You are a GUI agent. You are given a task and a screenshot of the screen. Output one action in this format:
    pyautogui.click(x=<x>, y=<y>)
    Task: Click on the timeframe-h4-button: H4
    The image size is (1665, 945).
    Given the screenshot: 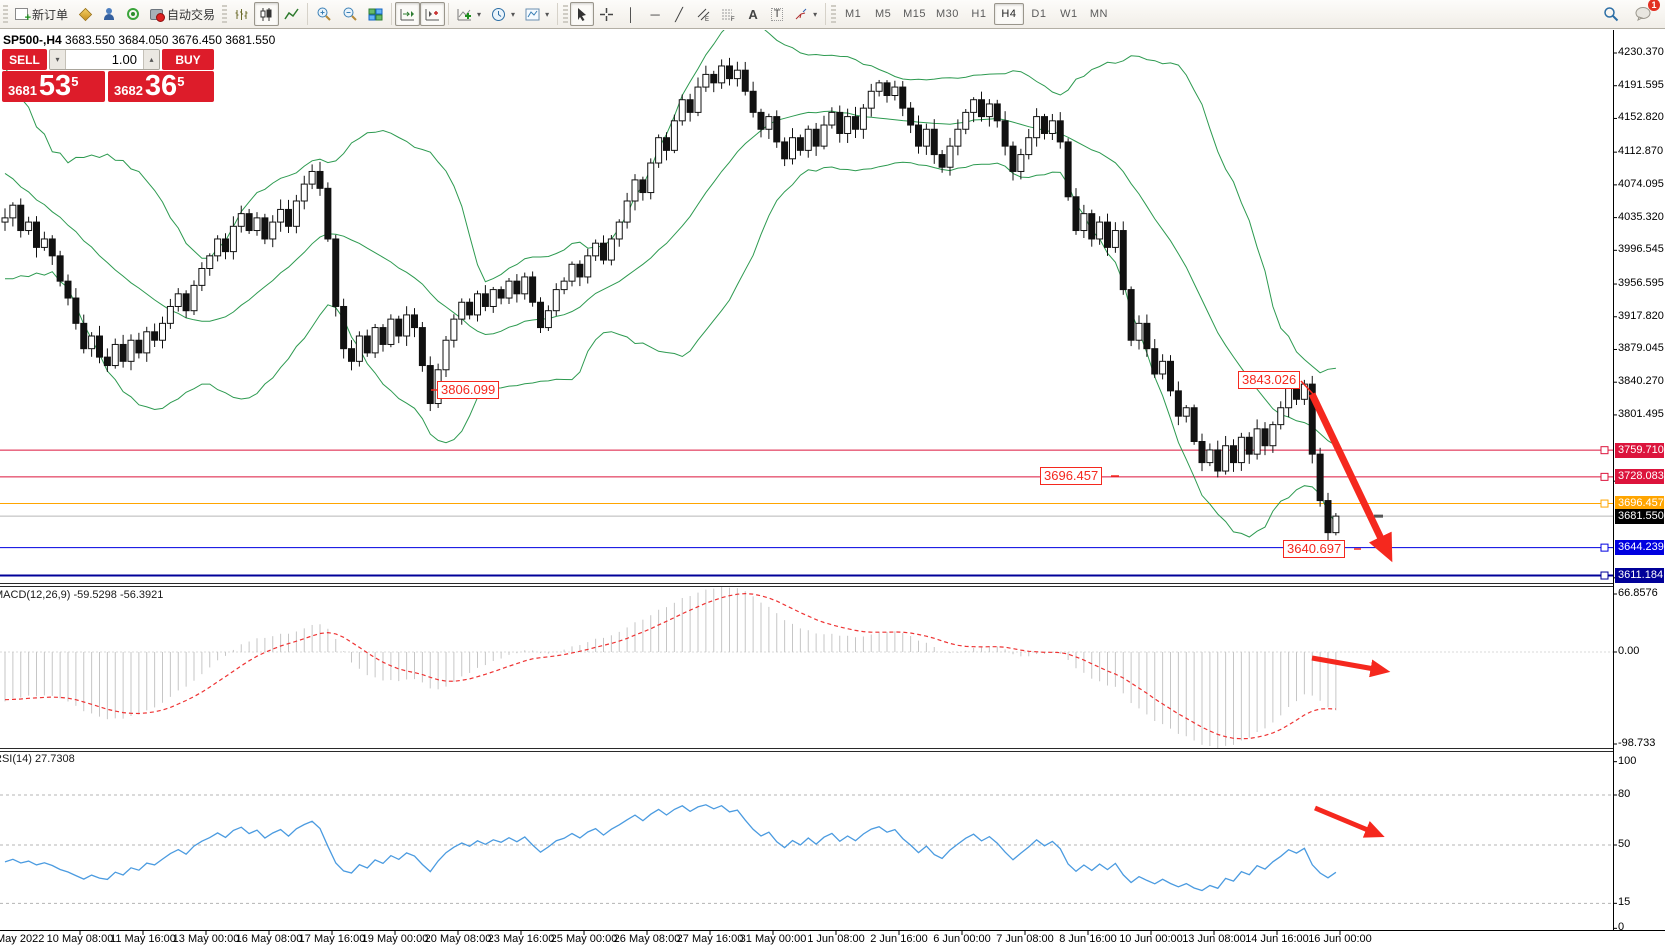 What is the action you would take?
    pyautogui.click(x=1008, y=14)
    